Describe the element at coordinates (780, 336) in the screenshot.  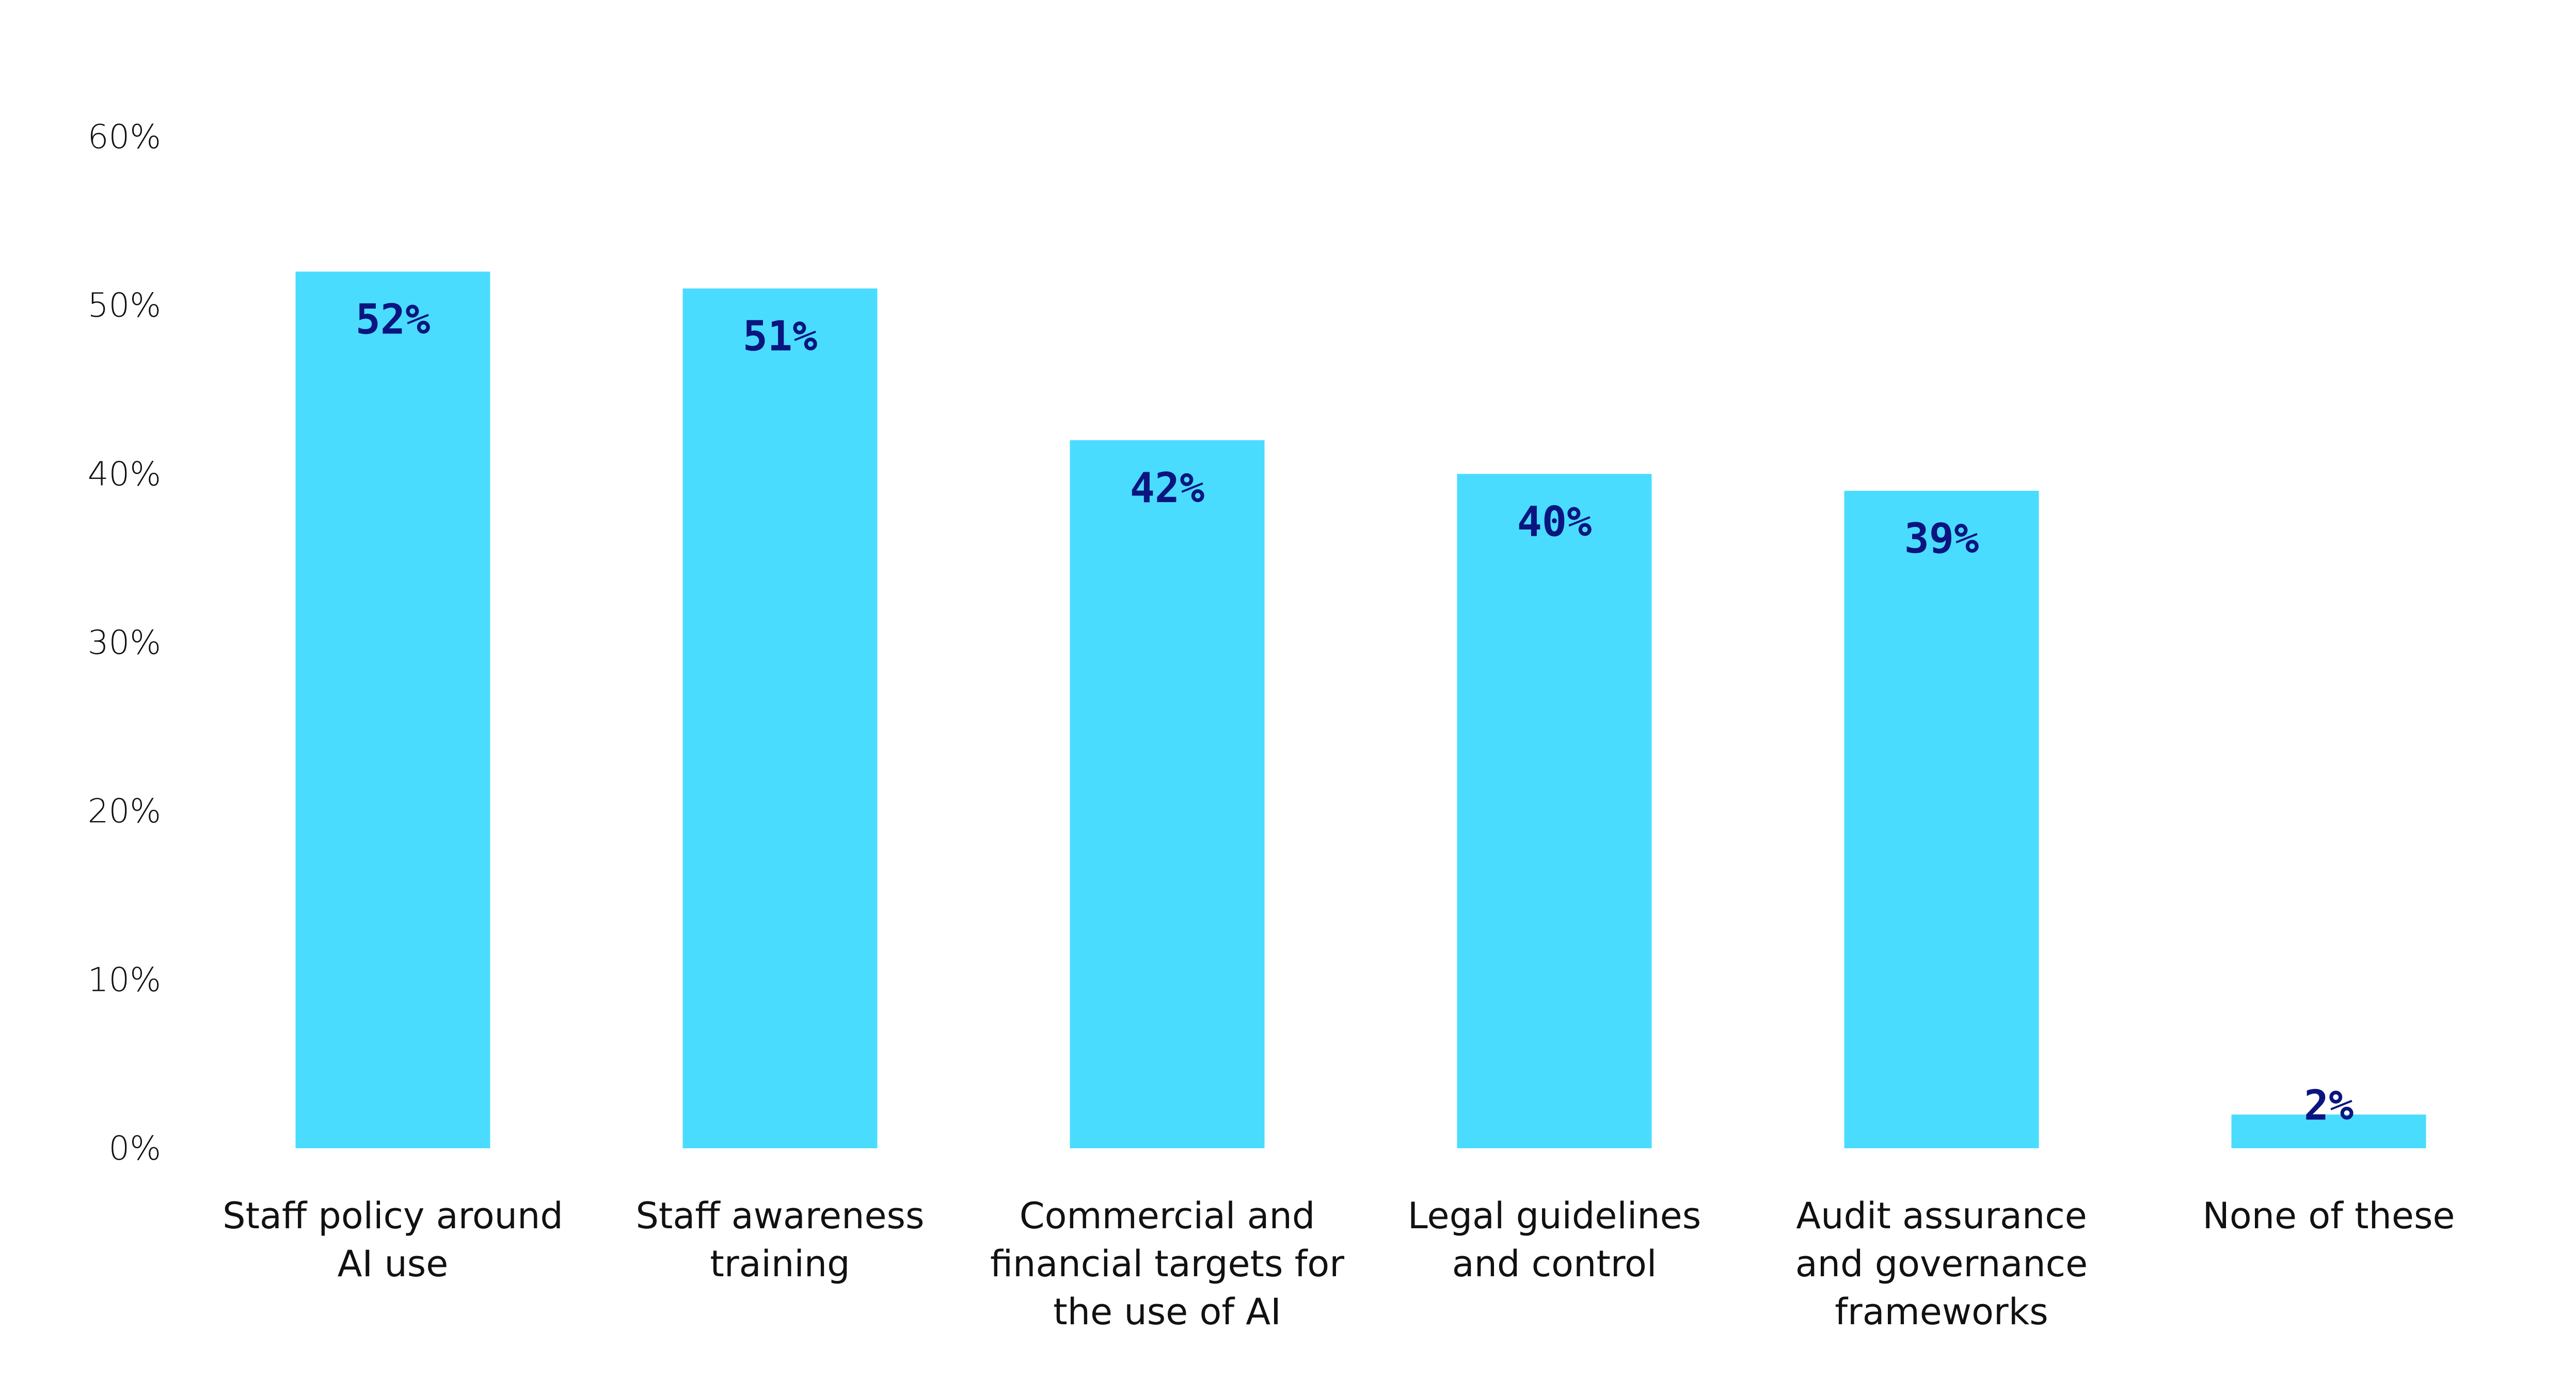
I see `bar-value-label: 51%` at that location.